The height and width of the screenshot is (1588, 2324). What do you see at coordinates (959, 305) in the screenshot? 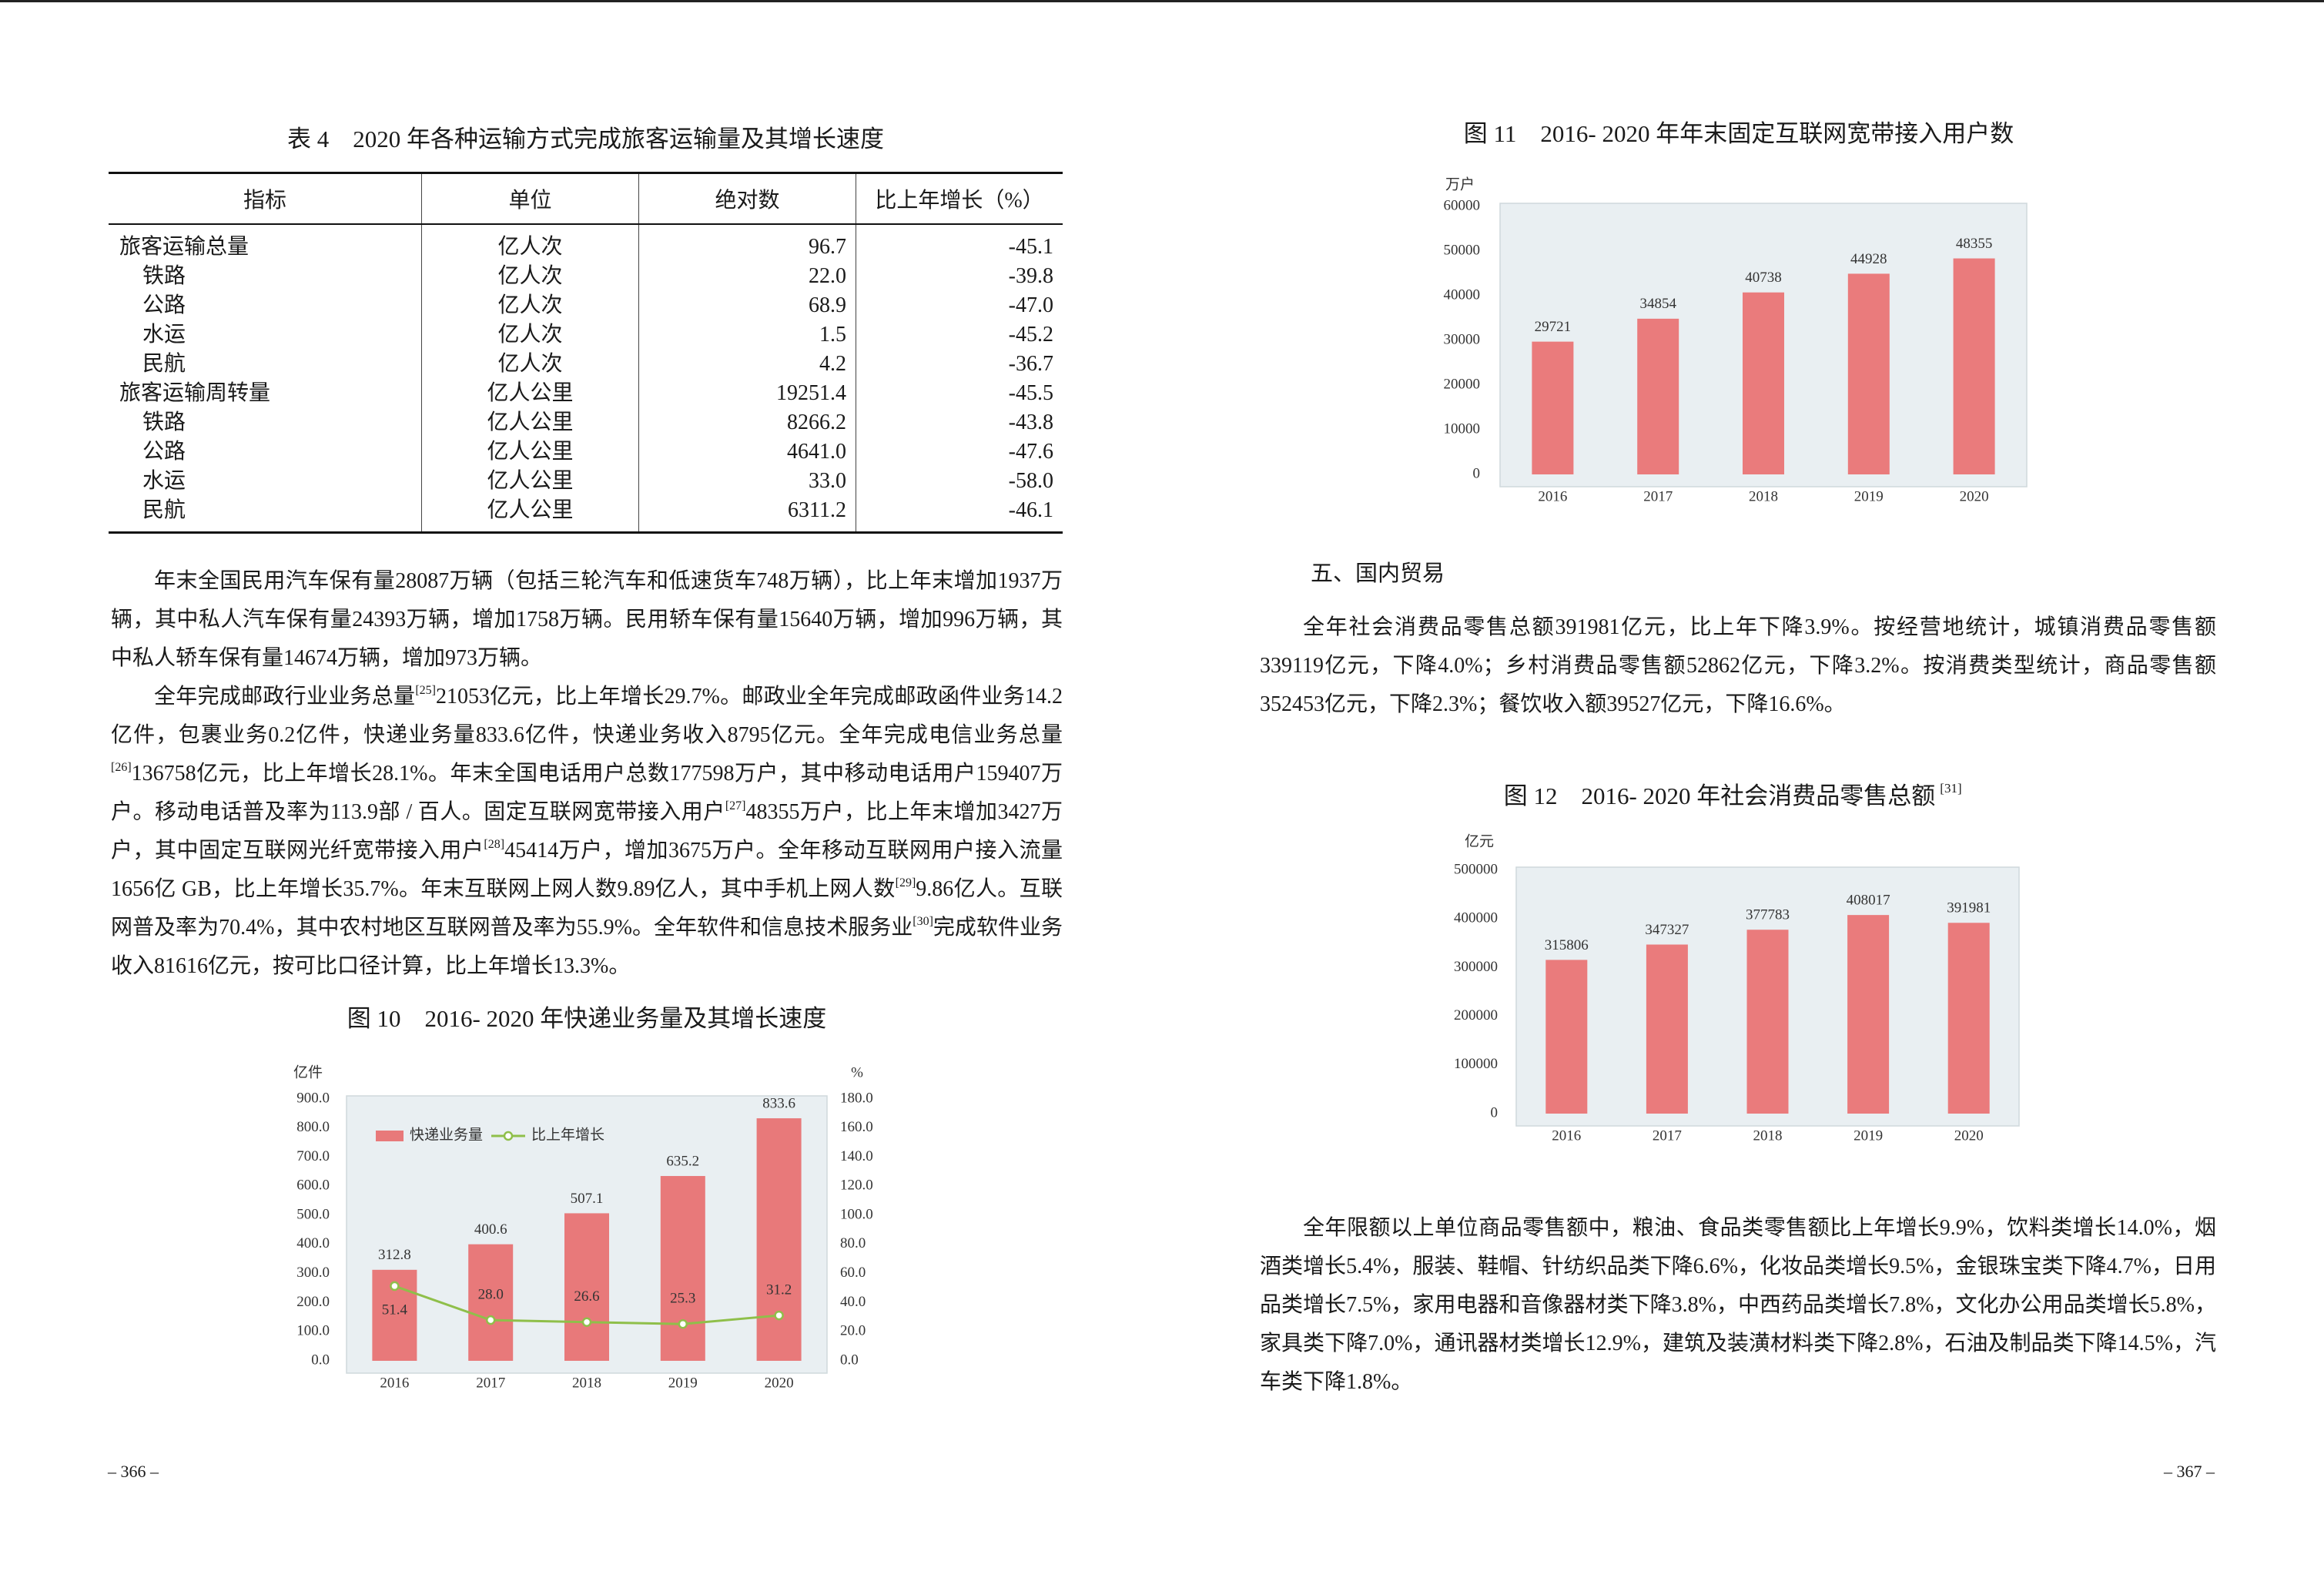
I see `table-cell: -47.0` at bounding box center [959, 305].